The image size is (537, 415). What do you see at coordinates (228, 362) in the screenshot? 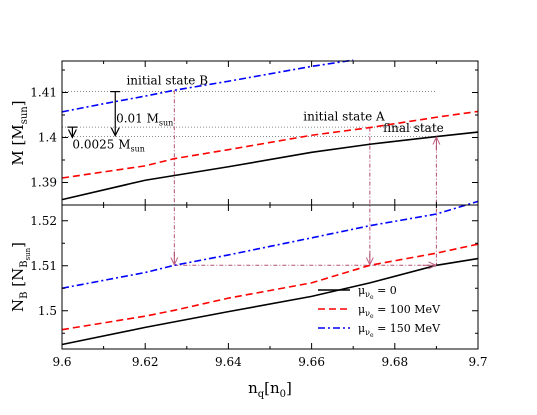
I see `x-tick-label-2: 9.64` at bounding box center [228, 362].